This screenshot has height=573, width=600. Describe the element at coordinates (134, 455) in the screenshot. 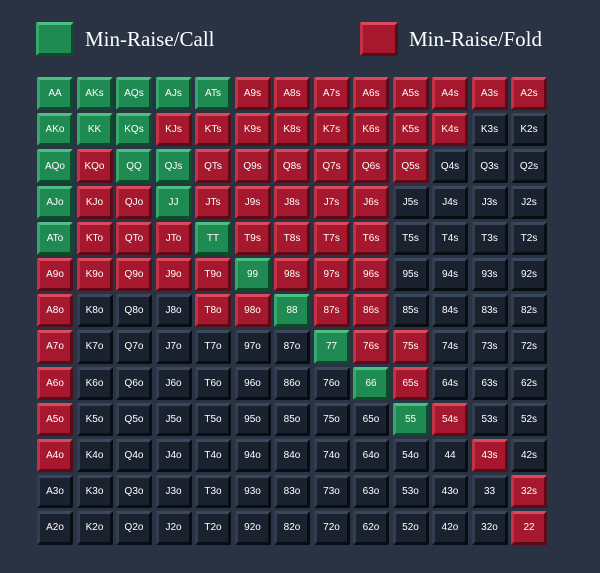

I see `hand-cell-q4o: Q4o` at that location.